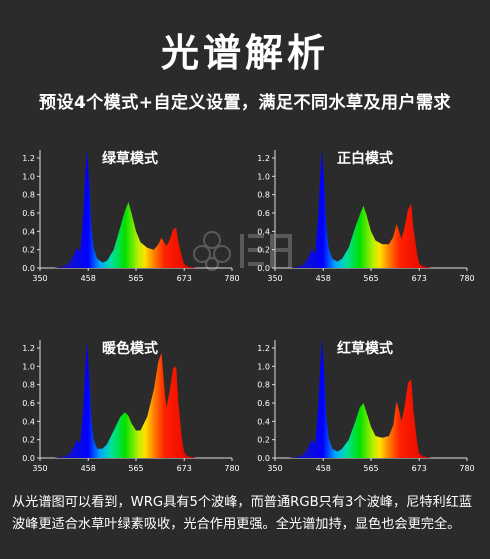 This screenshot has width=490, height=559. What do you see at coordinates (130, 349) in the screenshot?
I see `chart-title-warm: 暖色模式` at bounding box center [130, 349].